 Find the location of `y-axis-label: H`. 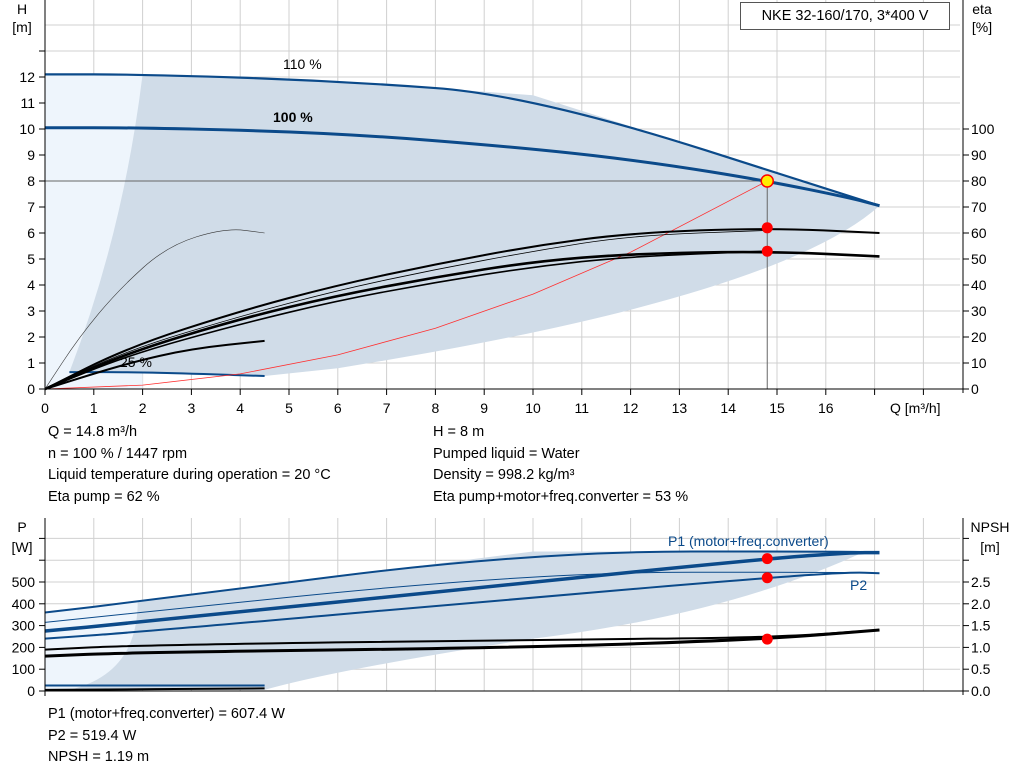

y-axis-label: H is located at coordinates (22, 9).